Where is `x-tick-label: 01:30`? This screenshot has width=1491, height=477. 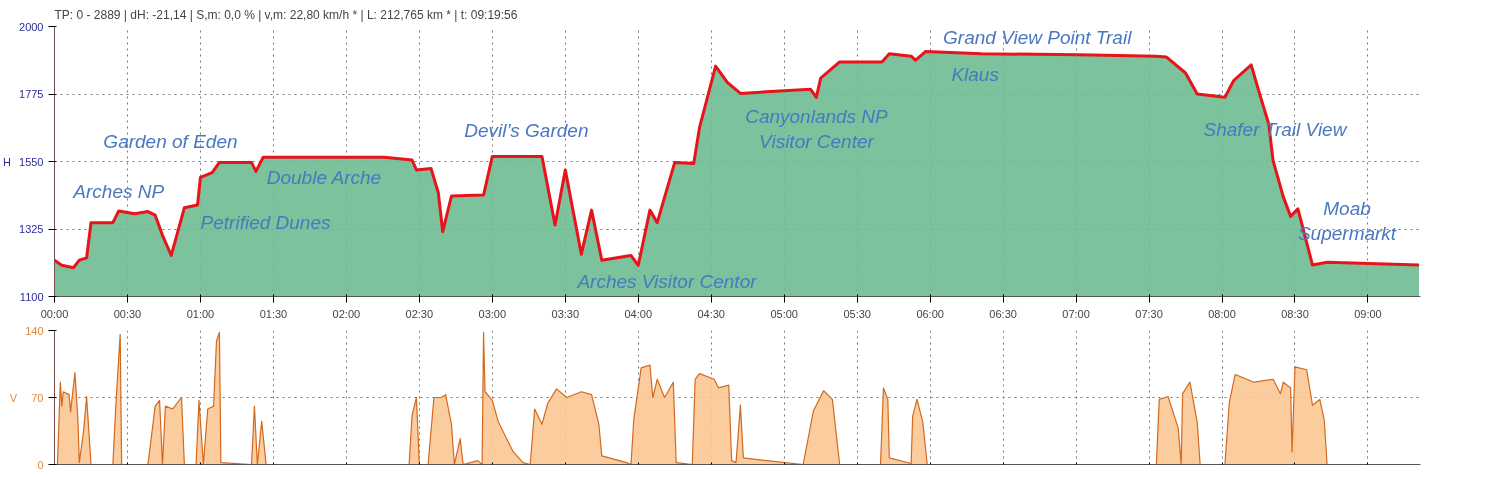 x-tick-label: 01:30 is located at coordinates (273, 313).